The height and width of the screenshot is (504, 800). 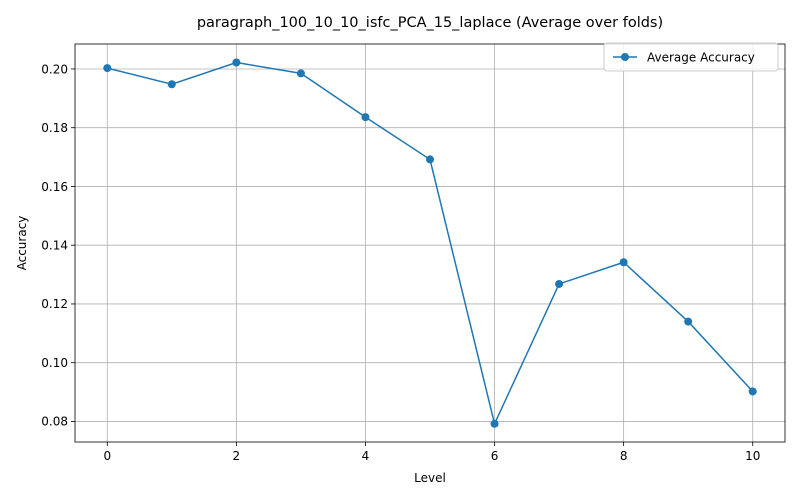 I want to click on y-tick-label: 0.16, so click(x=54, y=187).